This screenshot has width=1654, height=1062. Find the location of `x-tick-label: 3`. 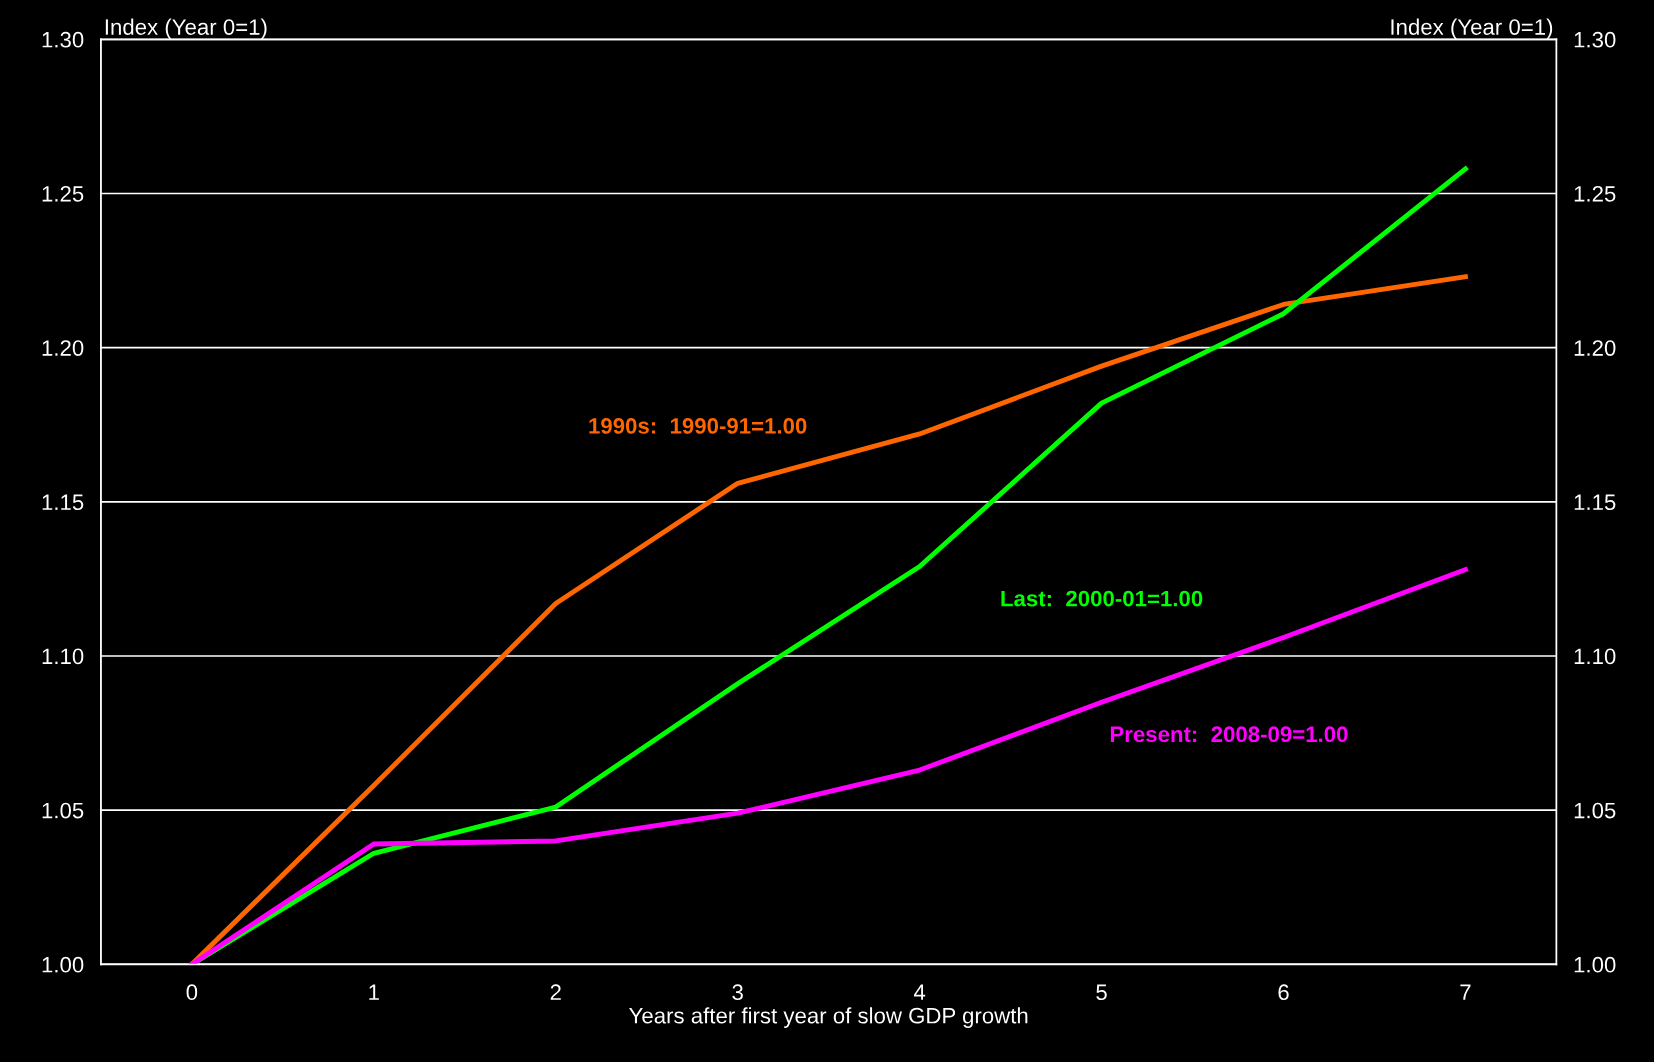

x-tick-label: 3 is located at coordinates (737, 992).